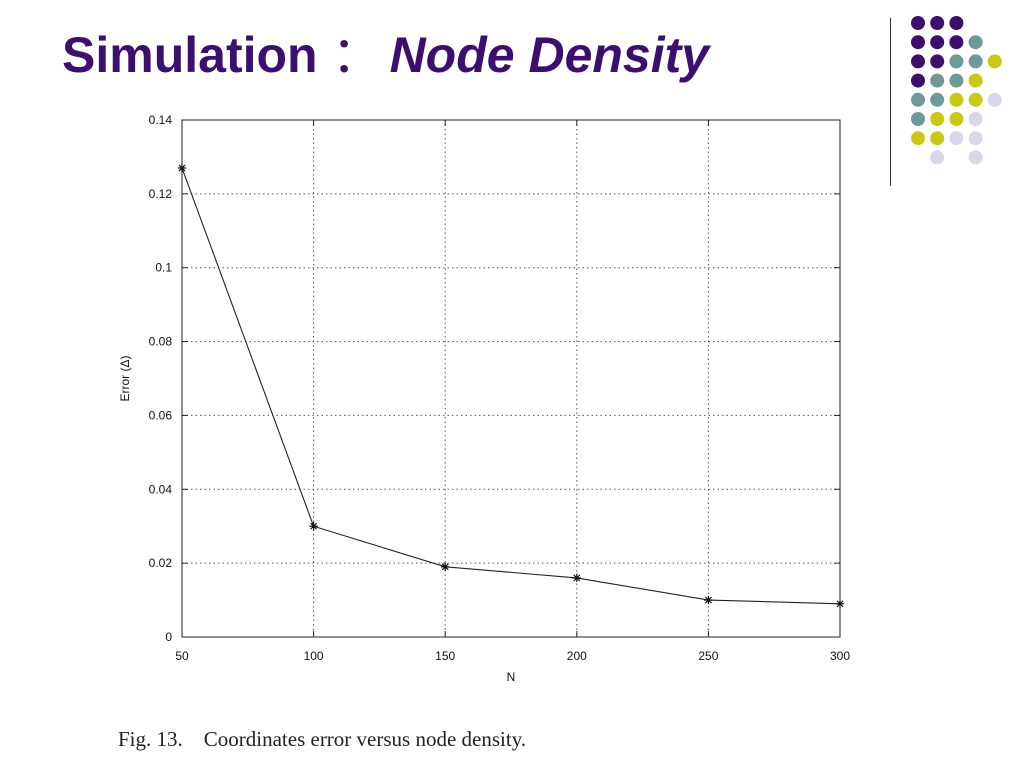 The width and height of the screenshot is (1024, 768). What do you see at coordinates (956, 90) in the screenshot?
I see `decorative-dot-grid` at bounding box center [956, 90].